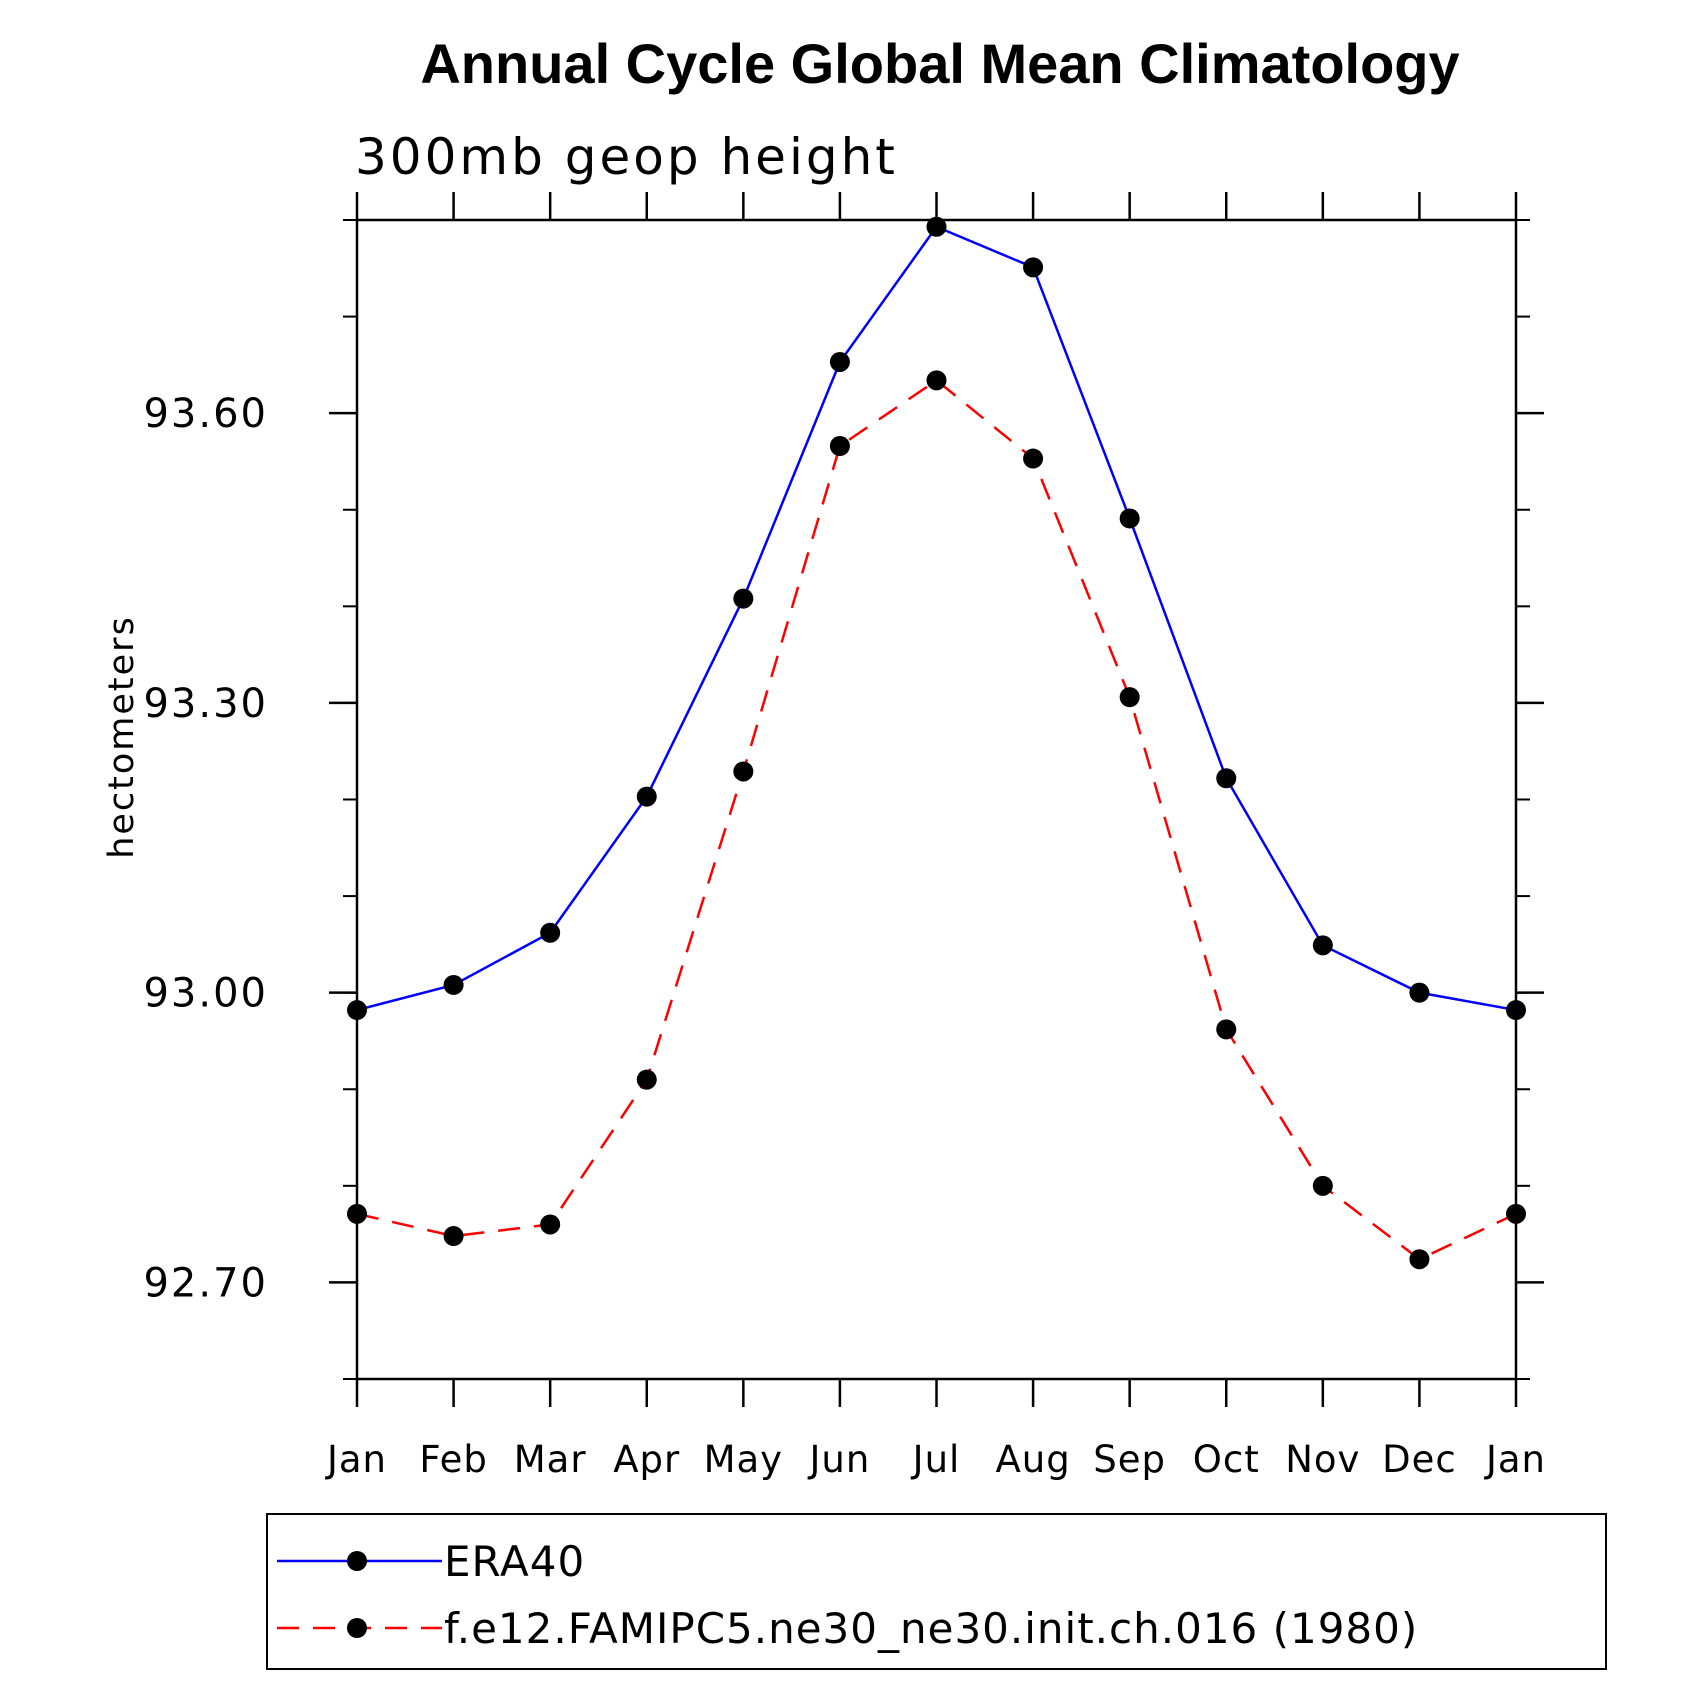 This screenshot has width=1702, height=1702. Describe the element at coordinates (744, 1459) in the screenshot. I see `x-tick-label: May` at that location.